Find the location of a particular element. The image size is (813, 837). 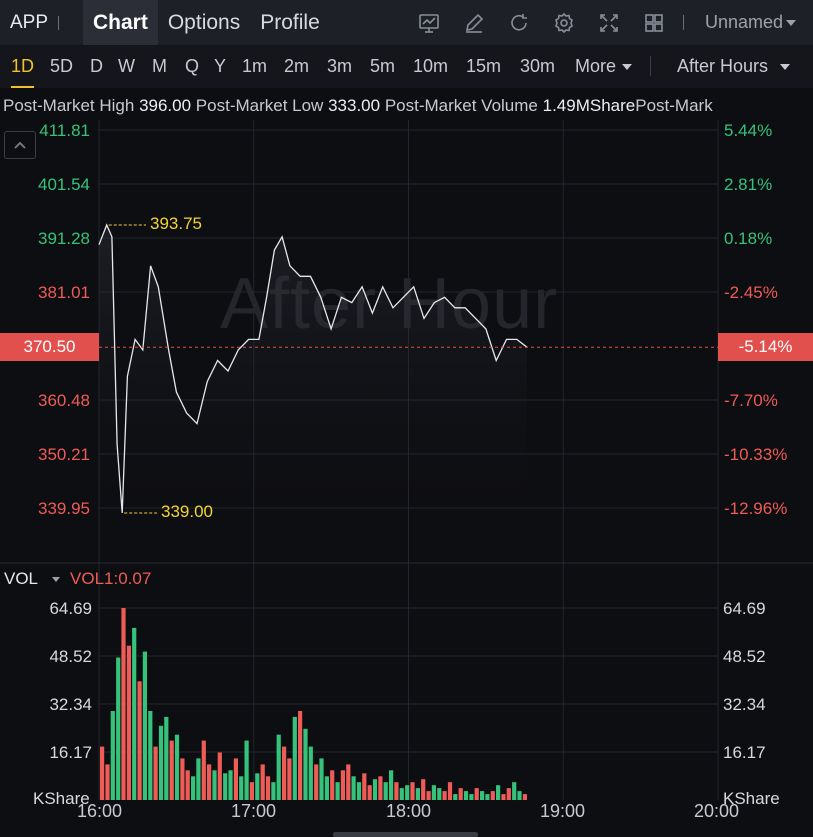

high-marker-label: 393.75 is located at coordinates (176, 223).